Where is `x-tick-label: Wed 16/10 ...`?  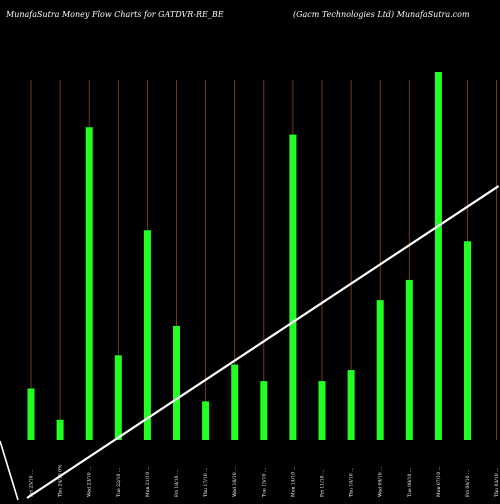
x-tick-label: Wed 16/10 ... is located at coordinates (235, 481).